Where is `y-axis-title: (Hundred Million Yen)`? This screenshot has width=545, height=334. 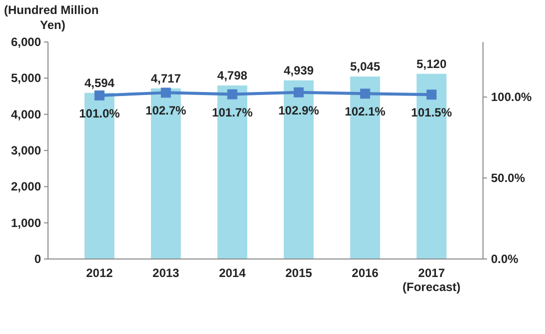
y-axis-title: (Hundred Million Yen) is located at coordinates (51, 17).